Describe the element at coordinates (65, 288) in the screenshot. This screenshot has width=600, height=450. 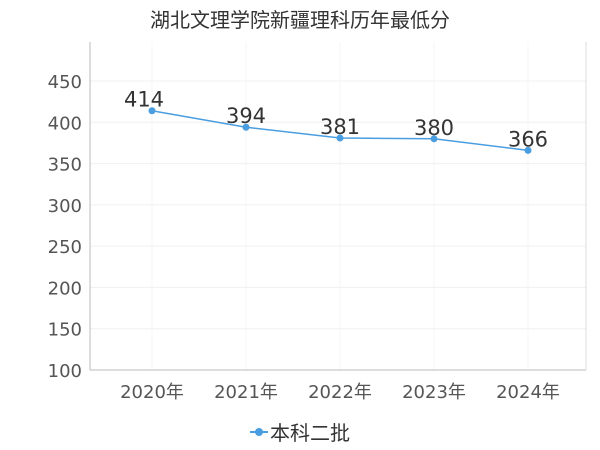
I see `y-tick-label: 200` at that location.